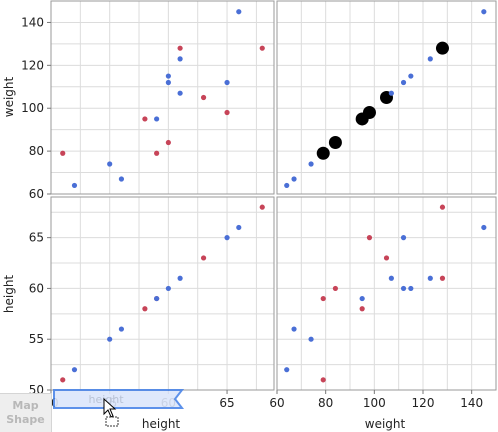 The width and height of the screenshot is (498, 432). I want to click on y-tick-label: 80, so click(36, 151).